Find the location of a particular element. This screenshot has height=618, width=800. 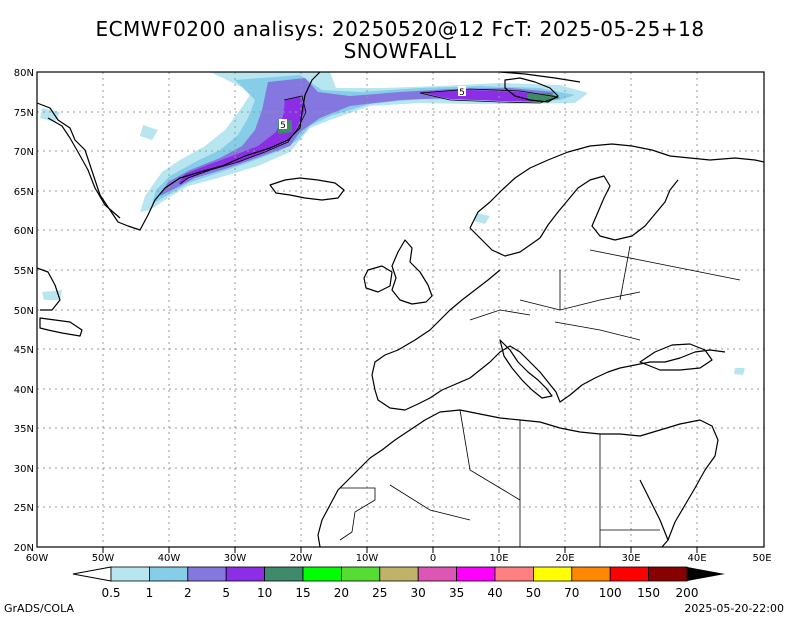

lon-label-50W: 50W is located at coordinates (103, 558).